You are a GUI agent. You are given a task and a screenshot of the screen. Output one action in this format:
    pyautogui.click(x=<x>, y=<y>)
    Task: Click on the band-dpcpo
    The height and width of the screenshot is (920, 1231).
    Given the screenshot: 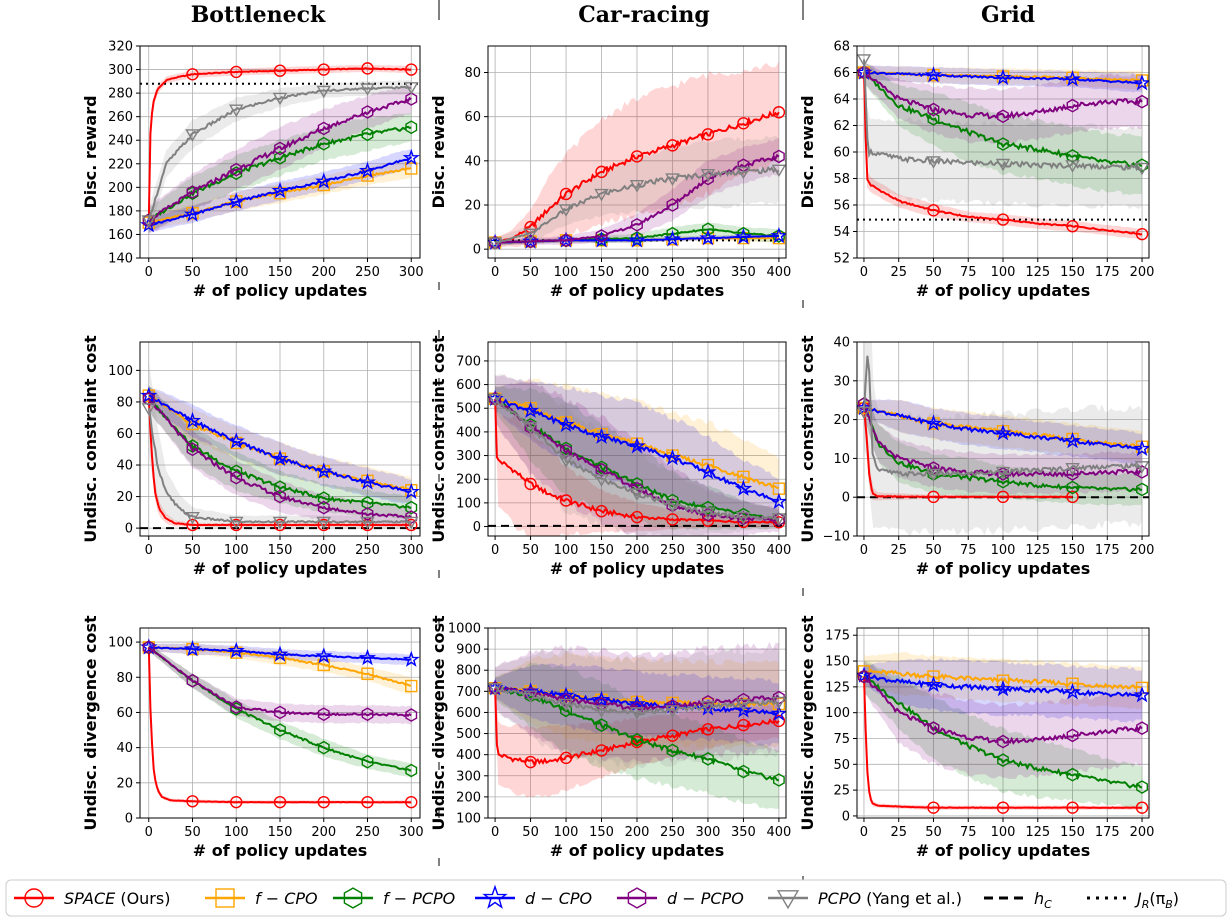 What is the action you would take?
    pyautogui.click(x=1003, y=720)
    